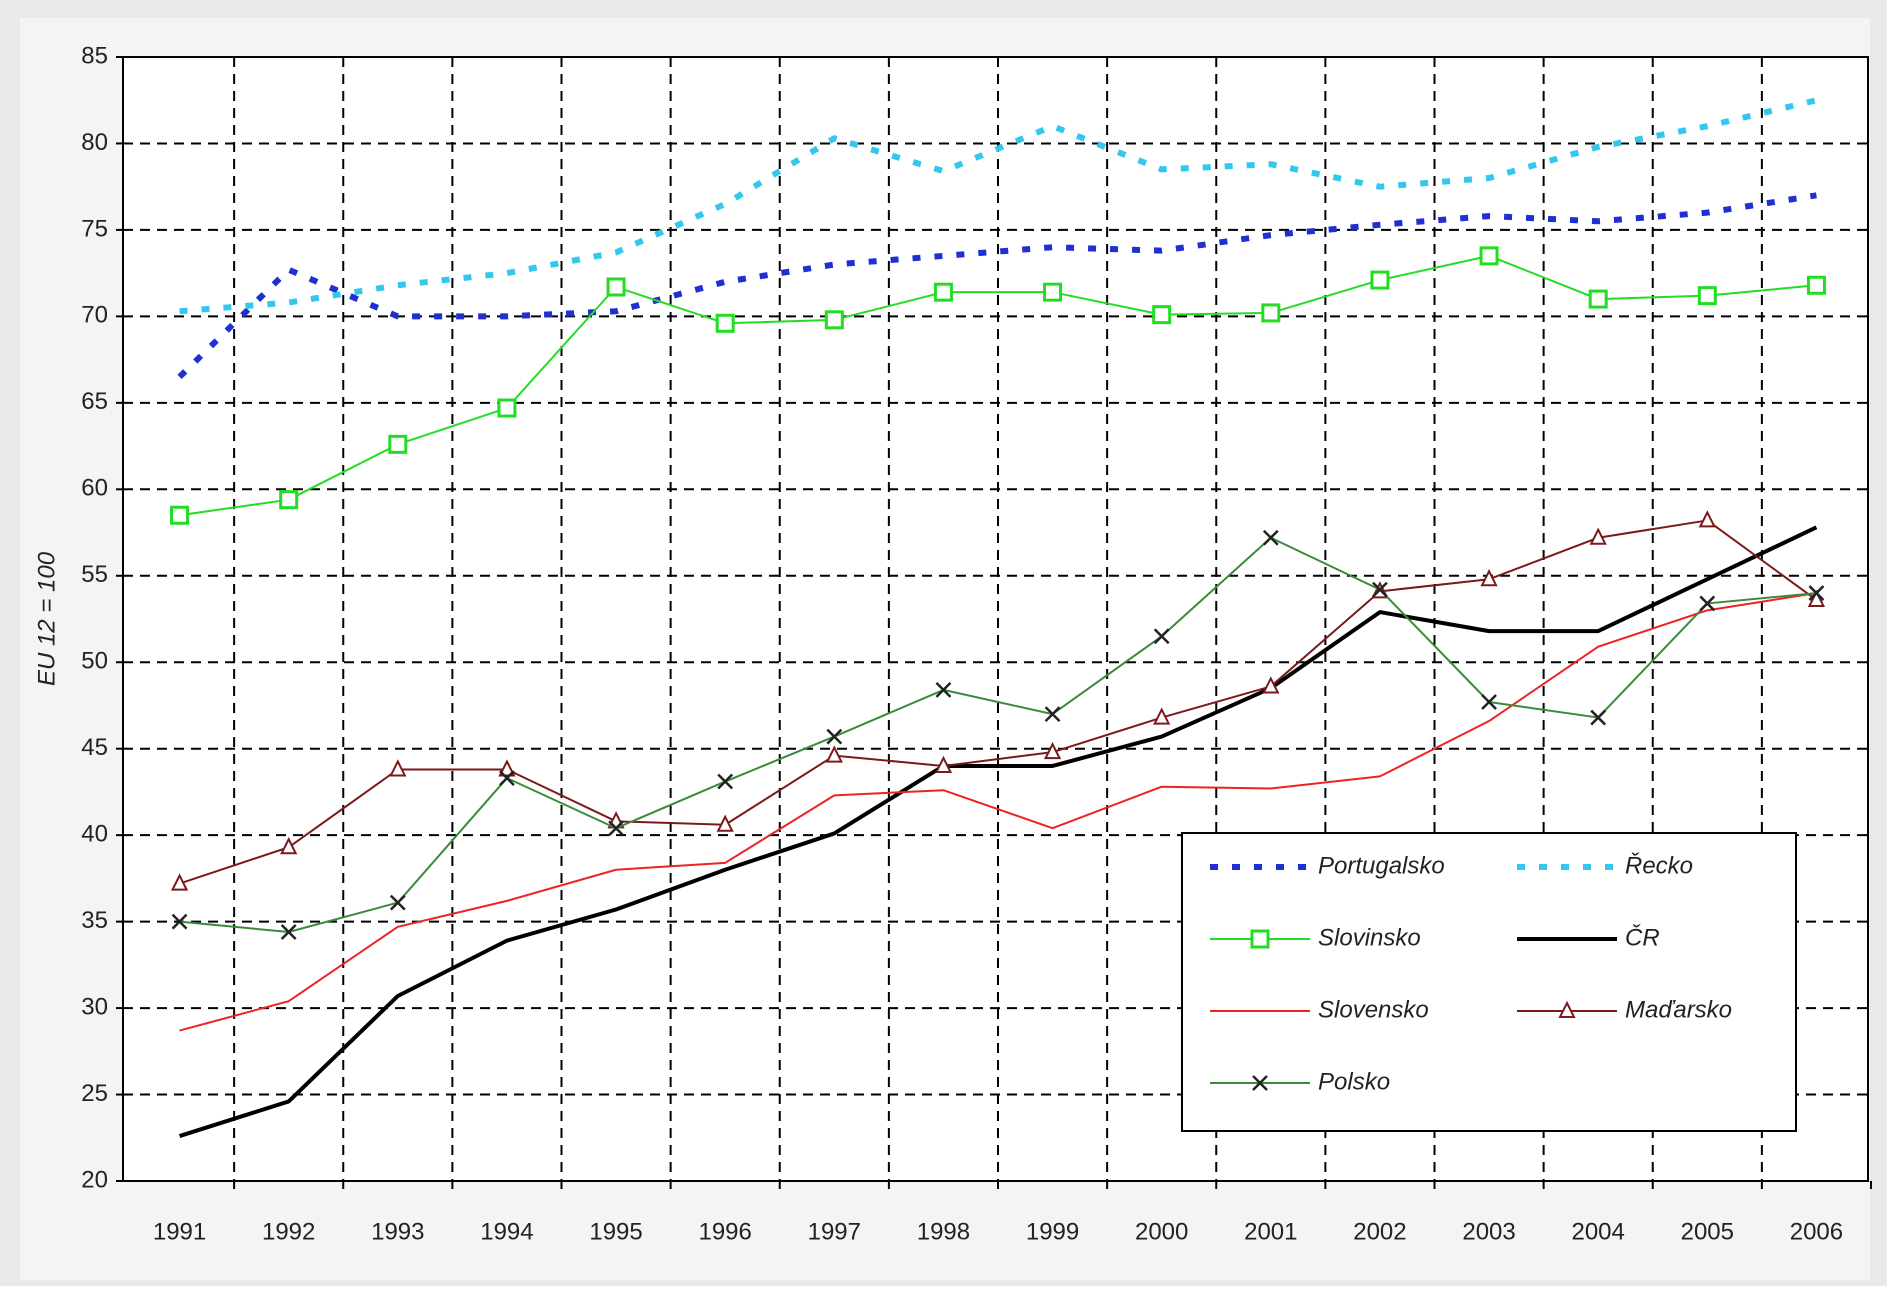  What do you see at coordinates (397, 1231) in the screenshot?
I see `x-tick-label: 1993` at bounding box center [397, 1231].